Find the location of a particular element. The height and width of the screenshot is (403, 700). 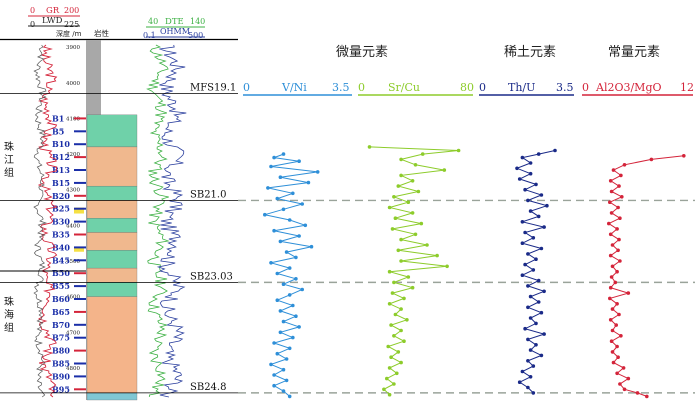

thu-axis-min: 0 is located at coordinates (482, 87).